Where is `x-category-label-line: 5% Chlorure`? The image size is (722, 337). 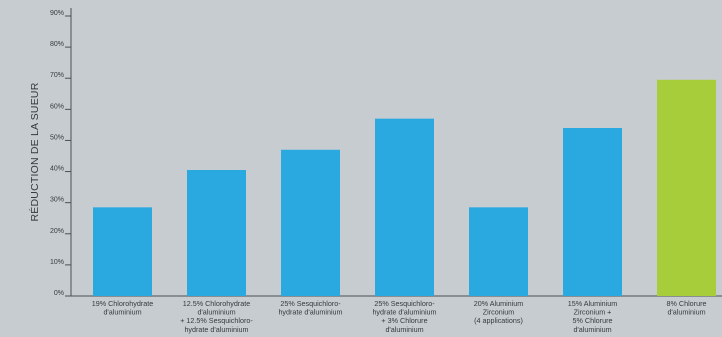 x-category-label-line: 5% Chlorure is located at coordinates (593, 320).